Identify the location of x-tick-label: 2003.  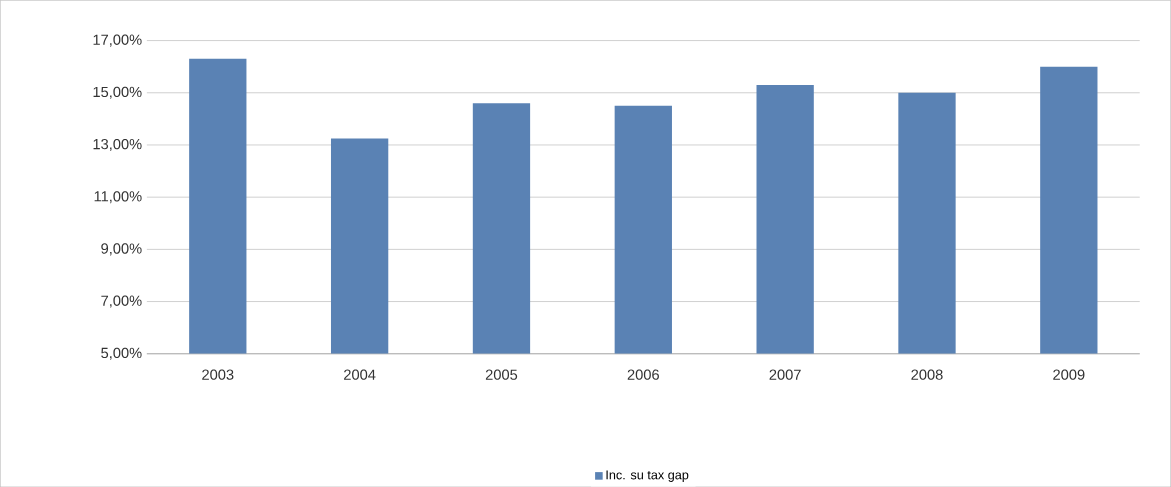
(218, 374).